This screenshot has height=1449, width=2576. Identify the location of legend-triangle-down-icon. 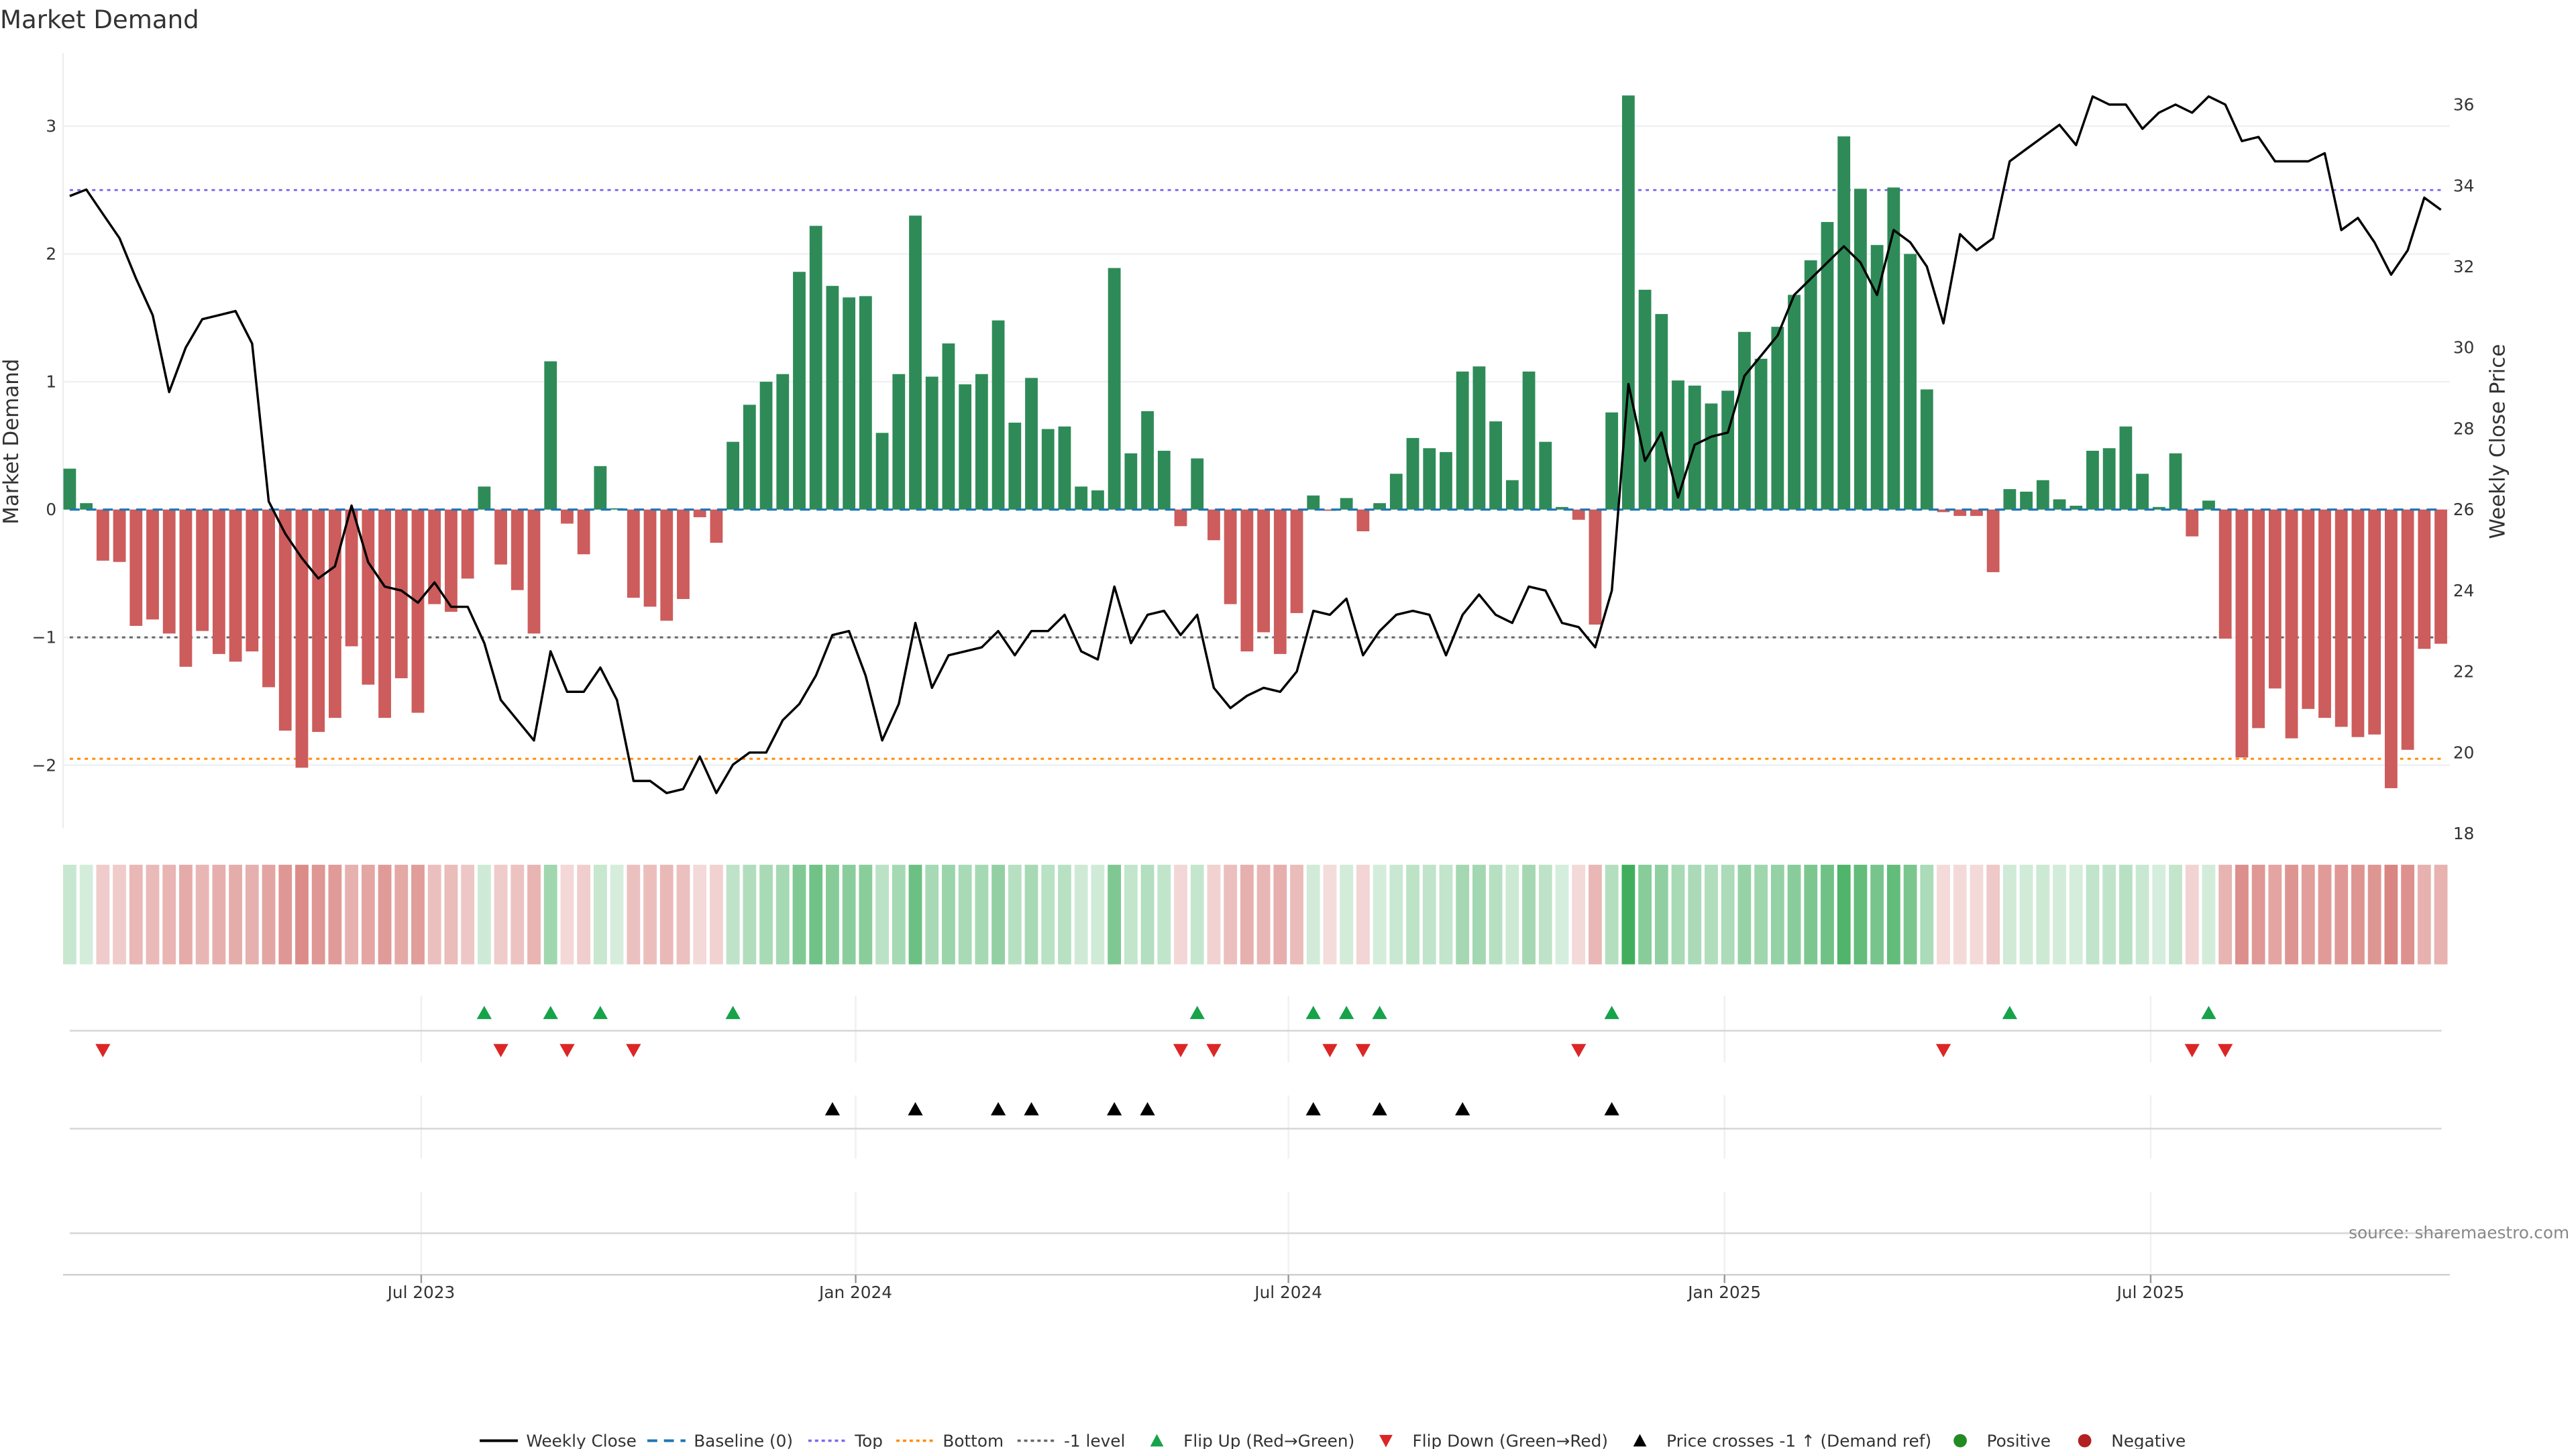
(1386, 1441).